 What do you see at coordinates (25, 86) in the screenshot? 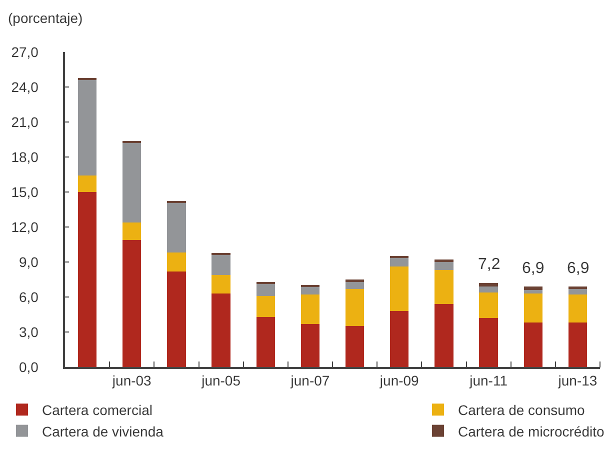
I see `y-tick-label: 24,0` at bounding box center [25, 86].